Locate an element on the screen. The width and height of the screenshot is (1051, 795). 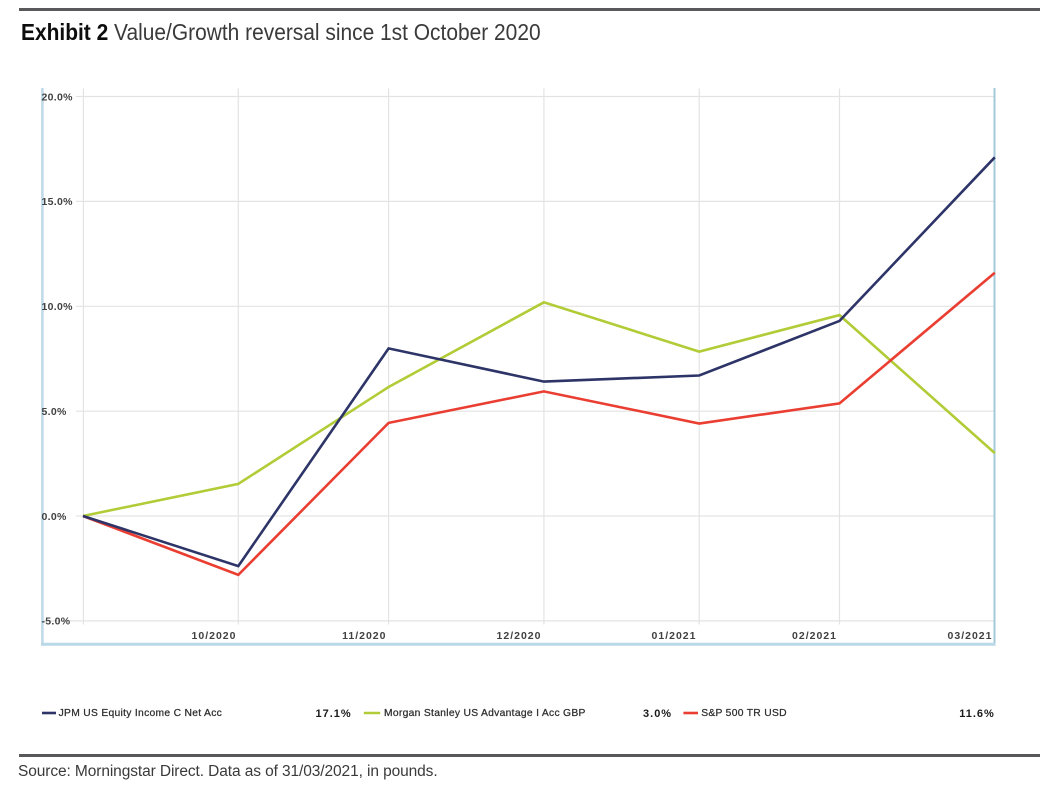
svg-text: 02/2021 is located at coordinates (814, 636).